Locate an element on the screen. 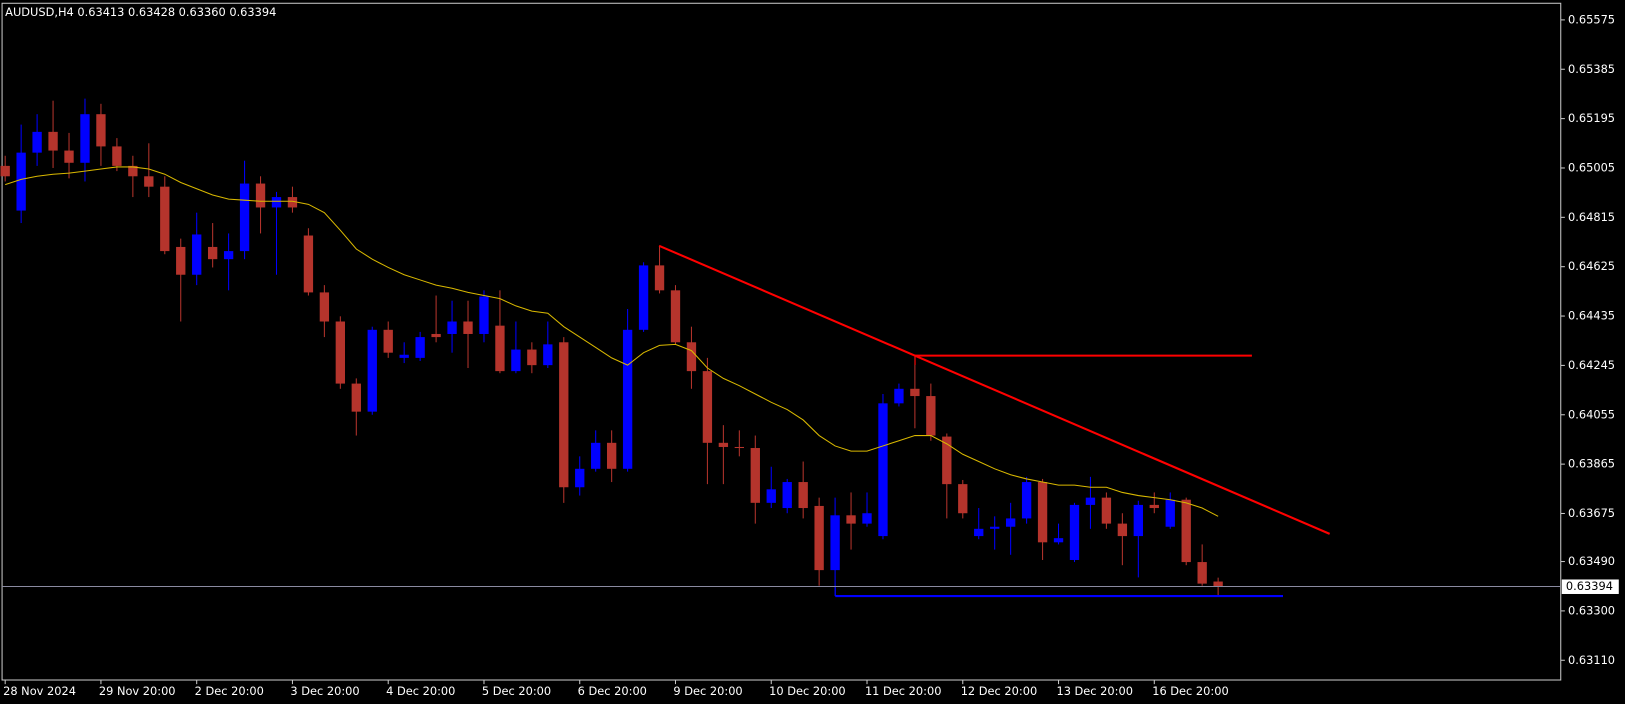  y-tick-label: 0.65005 is located at coordinates (1591, 167).